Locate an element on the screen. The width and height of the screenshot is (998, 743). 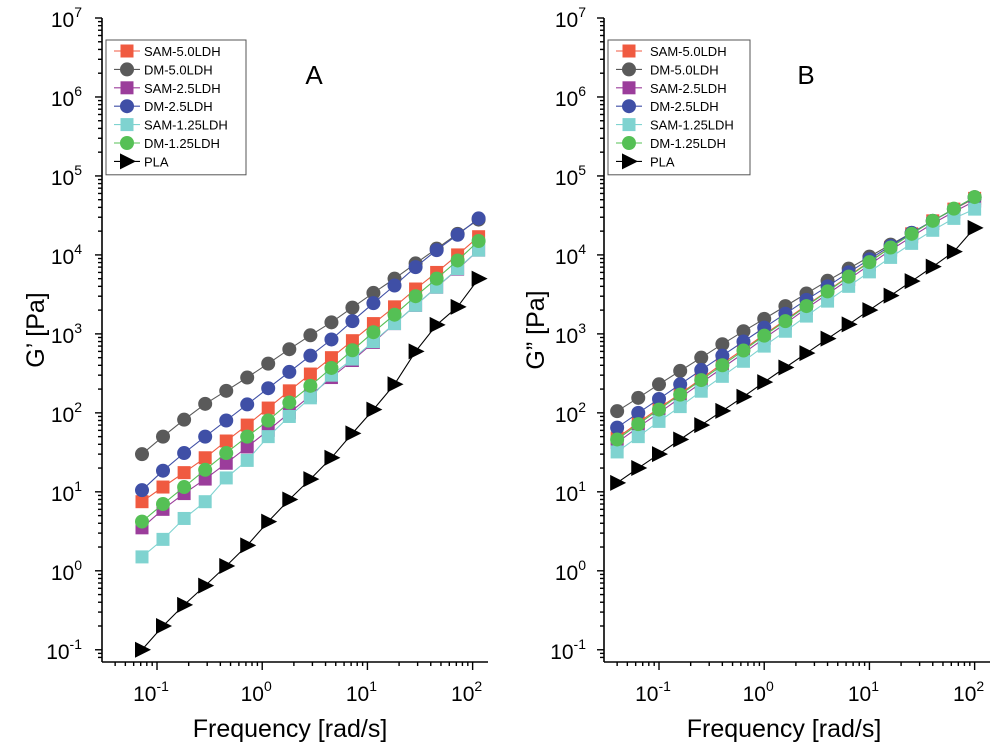
chartb-series-sam-1-25ldh is located at coordinates (796, 330).